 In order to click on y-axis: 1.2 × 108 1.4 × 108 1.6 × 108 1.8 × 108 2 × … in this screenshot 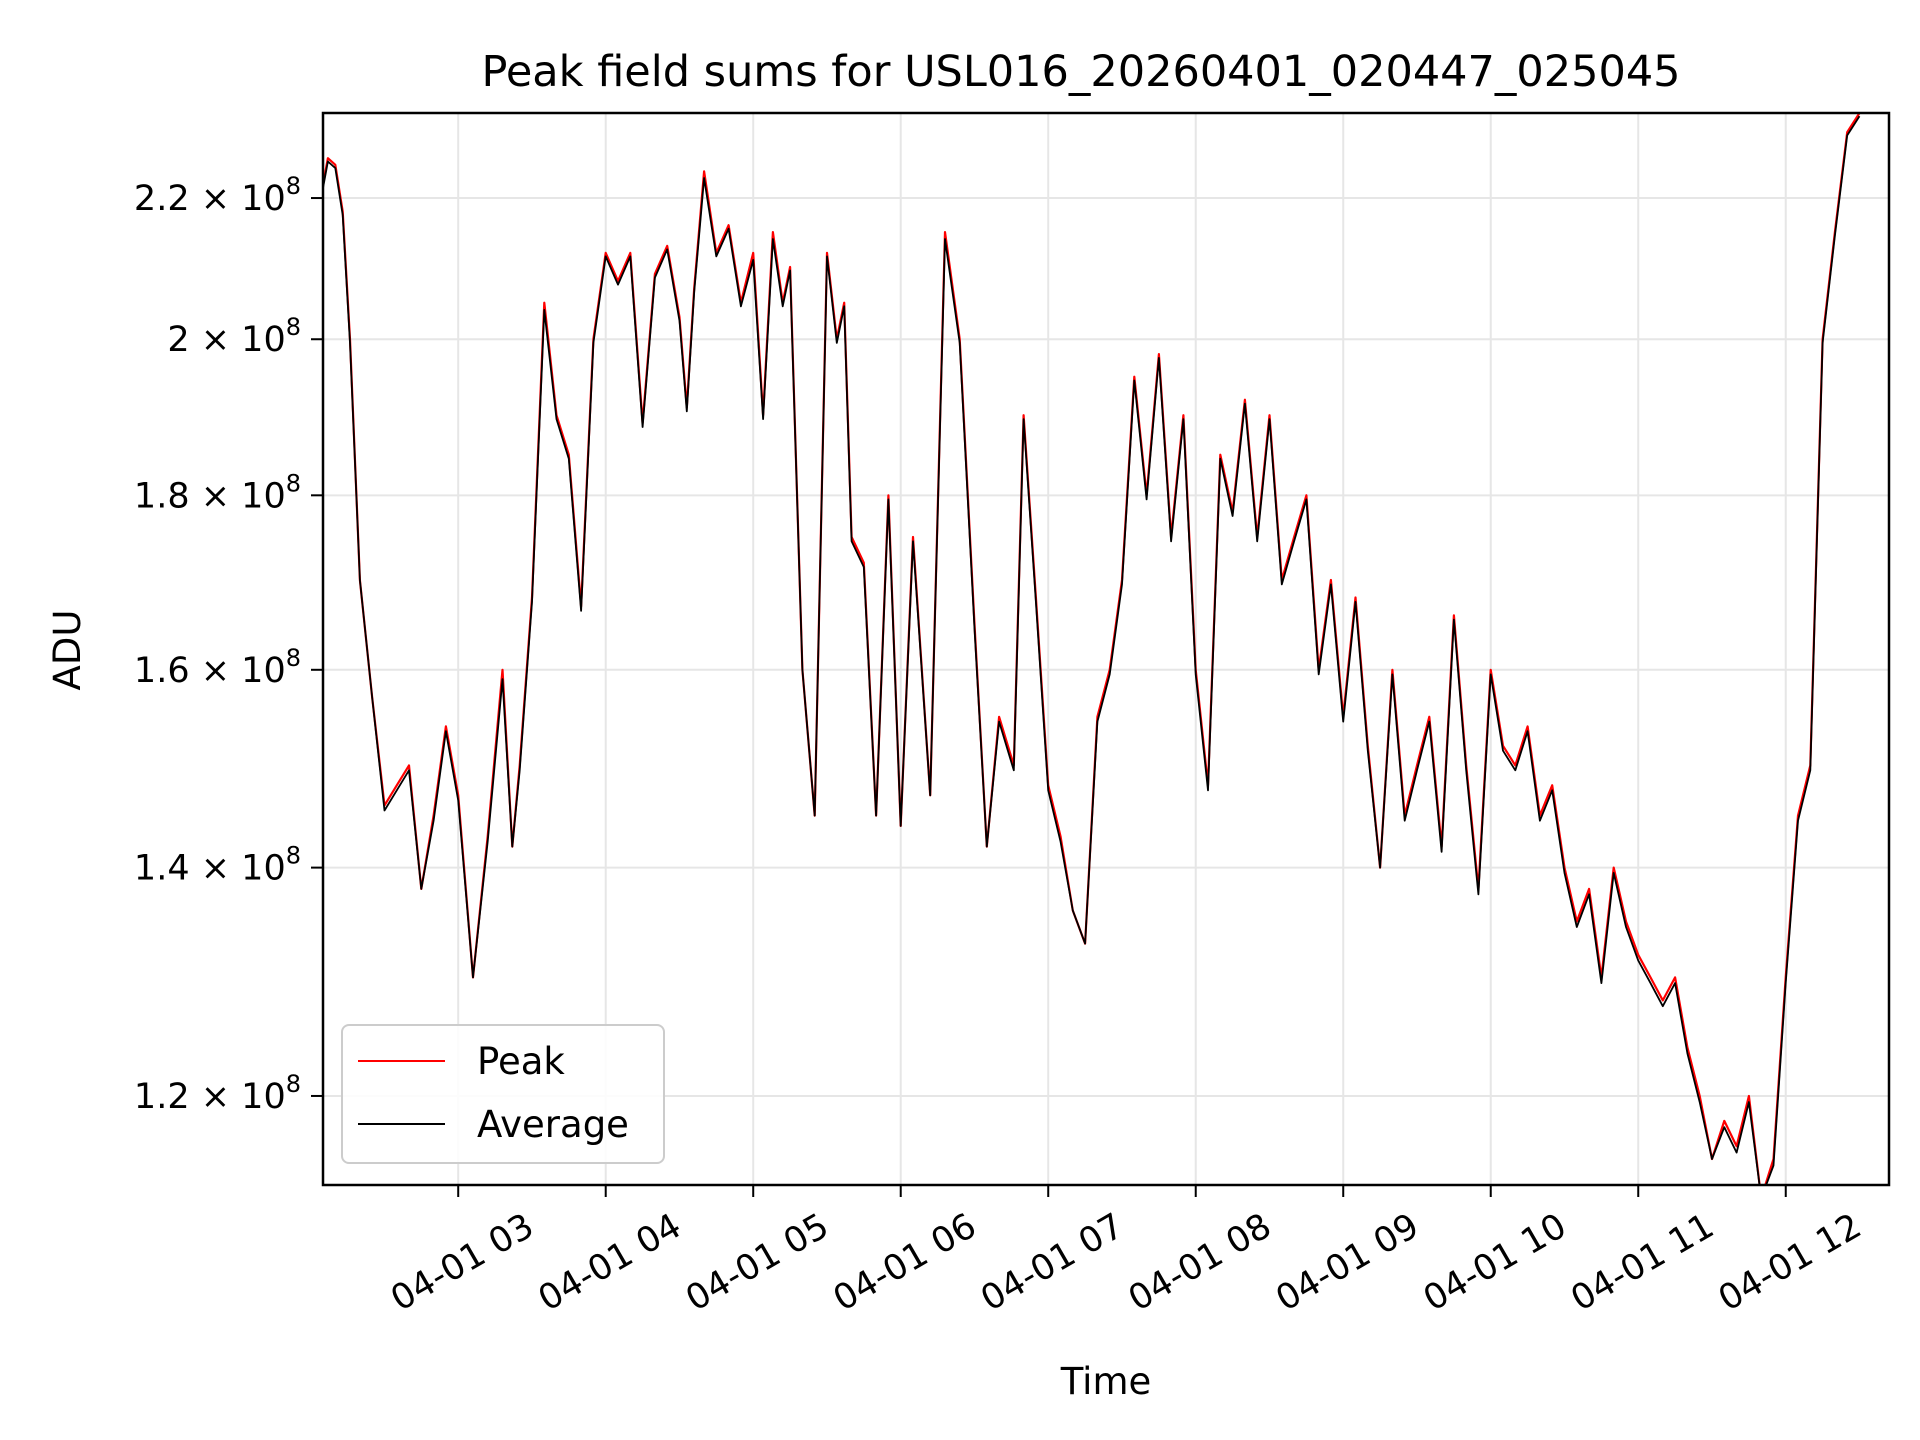, I will do `click(228, 644)`.